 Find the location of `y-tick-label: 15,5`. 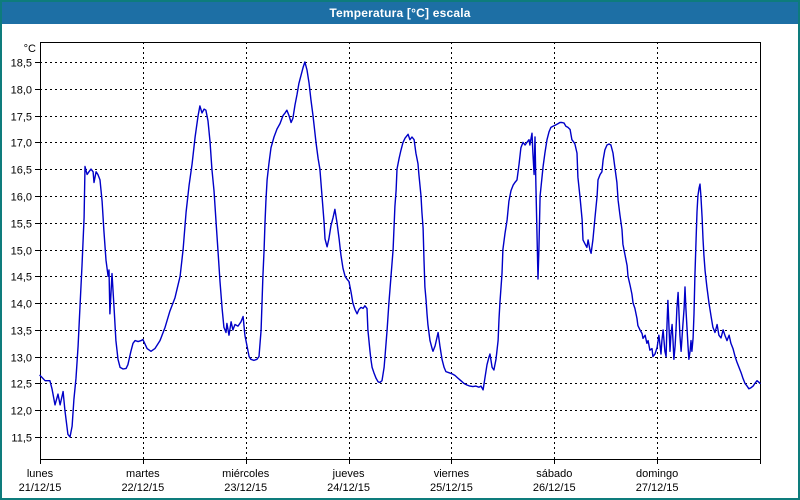

y-tick-label: 15,5 is located at coordinates (21, 225).